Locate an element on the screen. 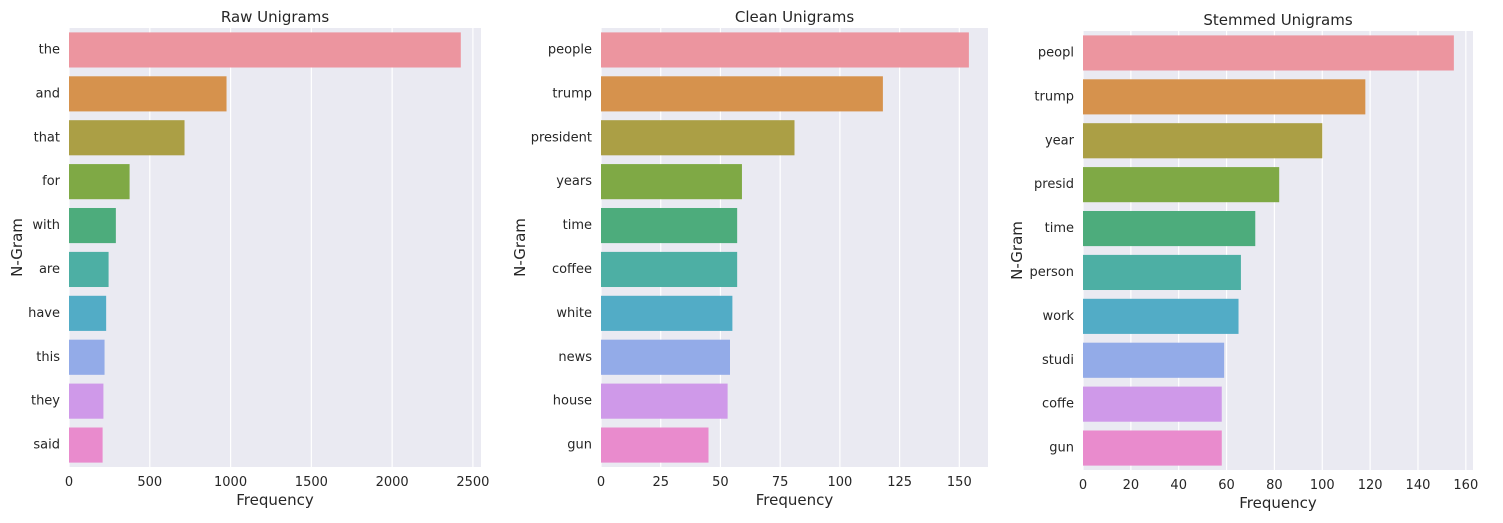 This screenshot has width=1503, height=523. x-tick-label: 500 is located at coordinates (149, 482).